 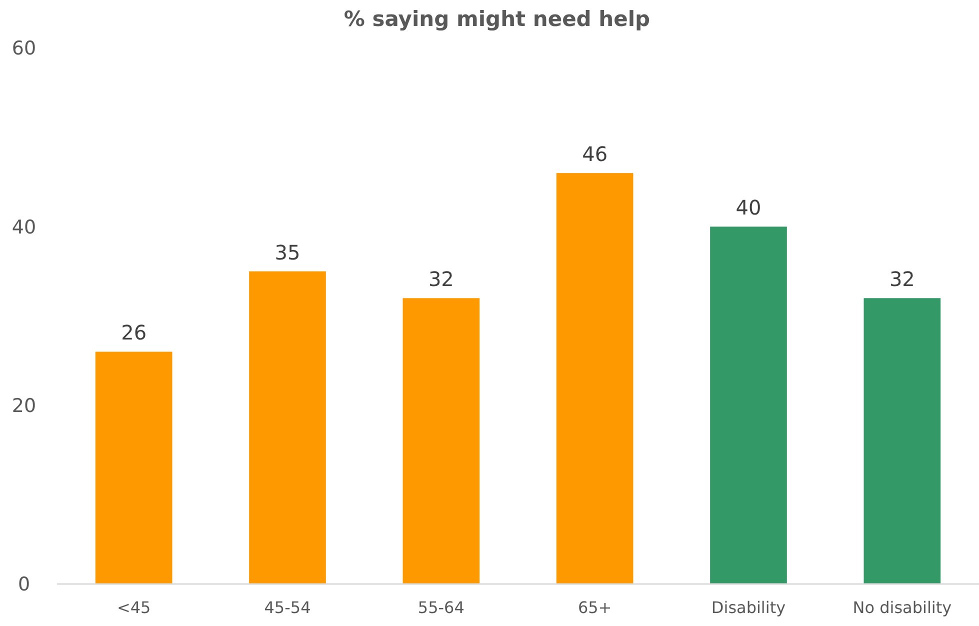 I want to click on y-tick-label: 20, so click(x=24, y=405).